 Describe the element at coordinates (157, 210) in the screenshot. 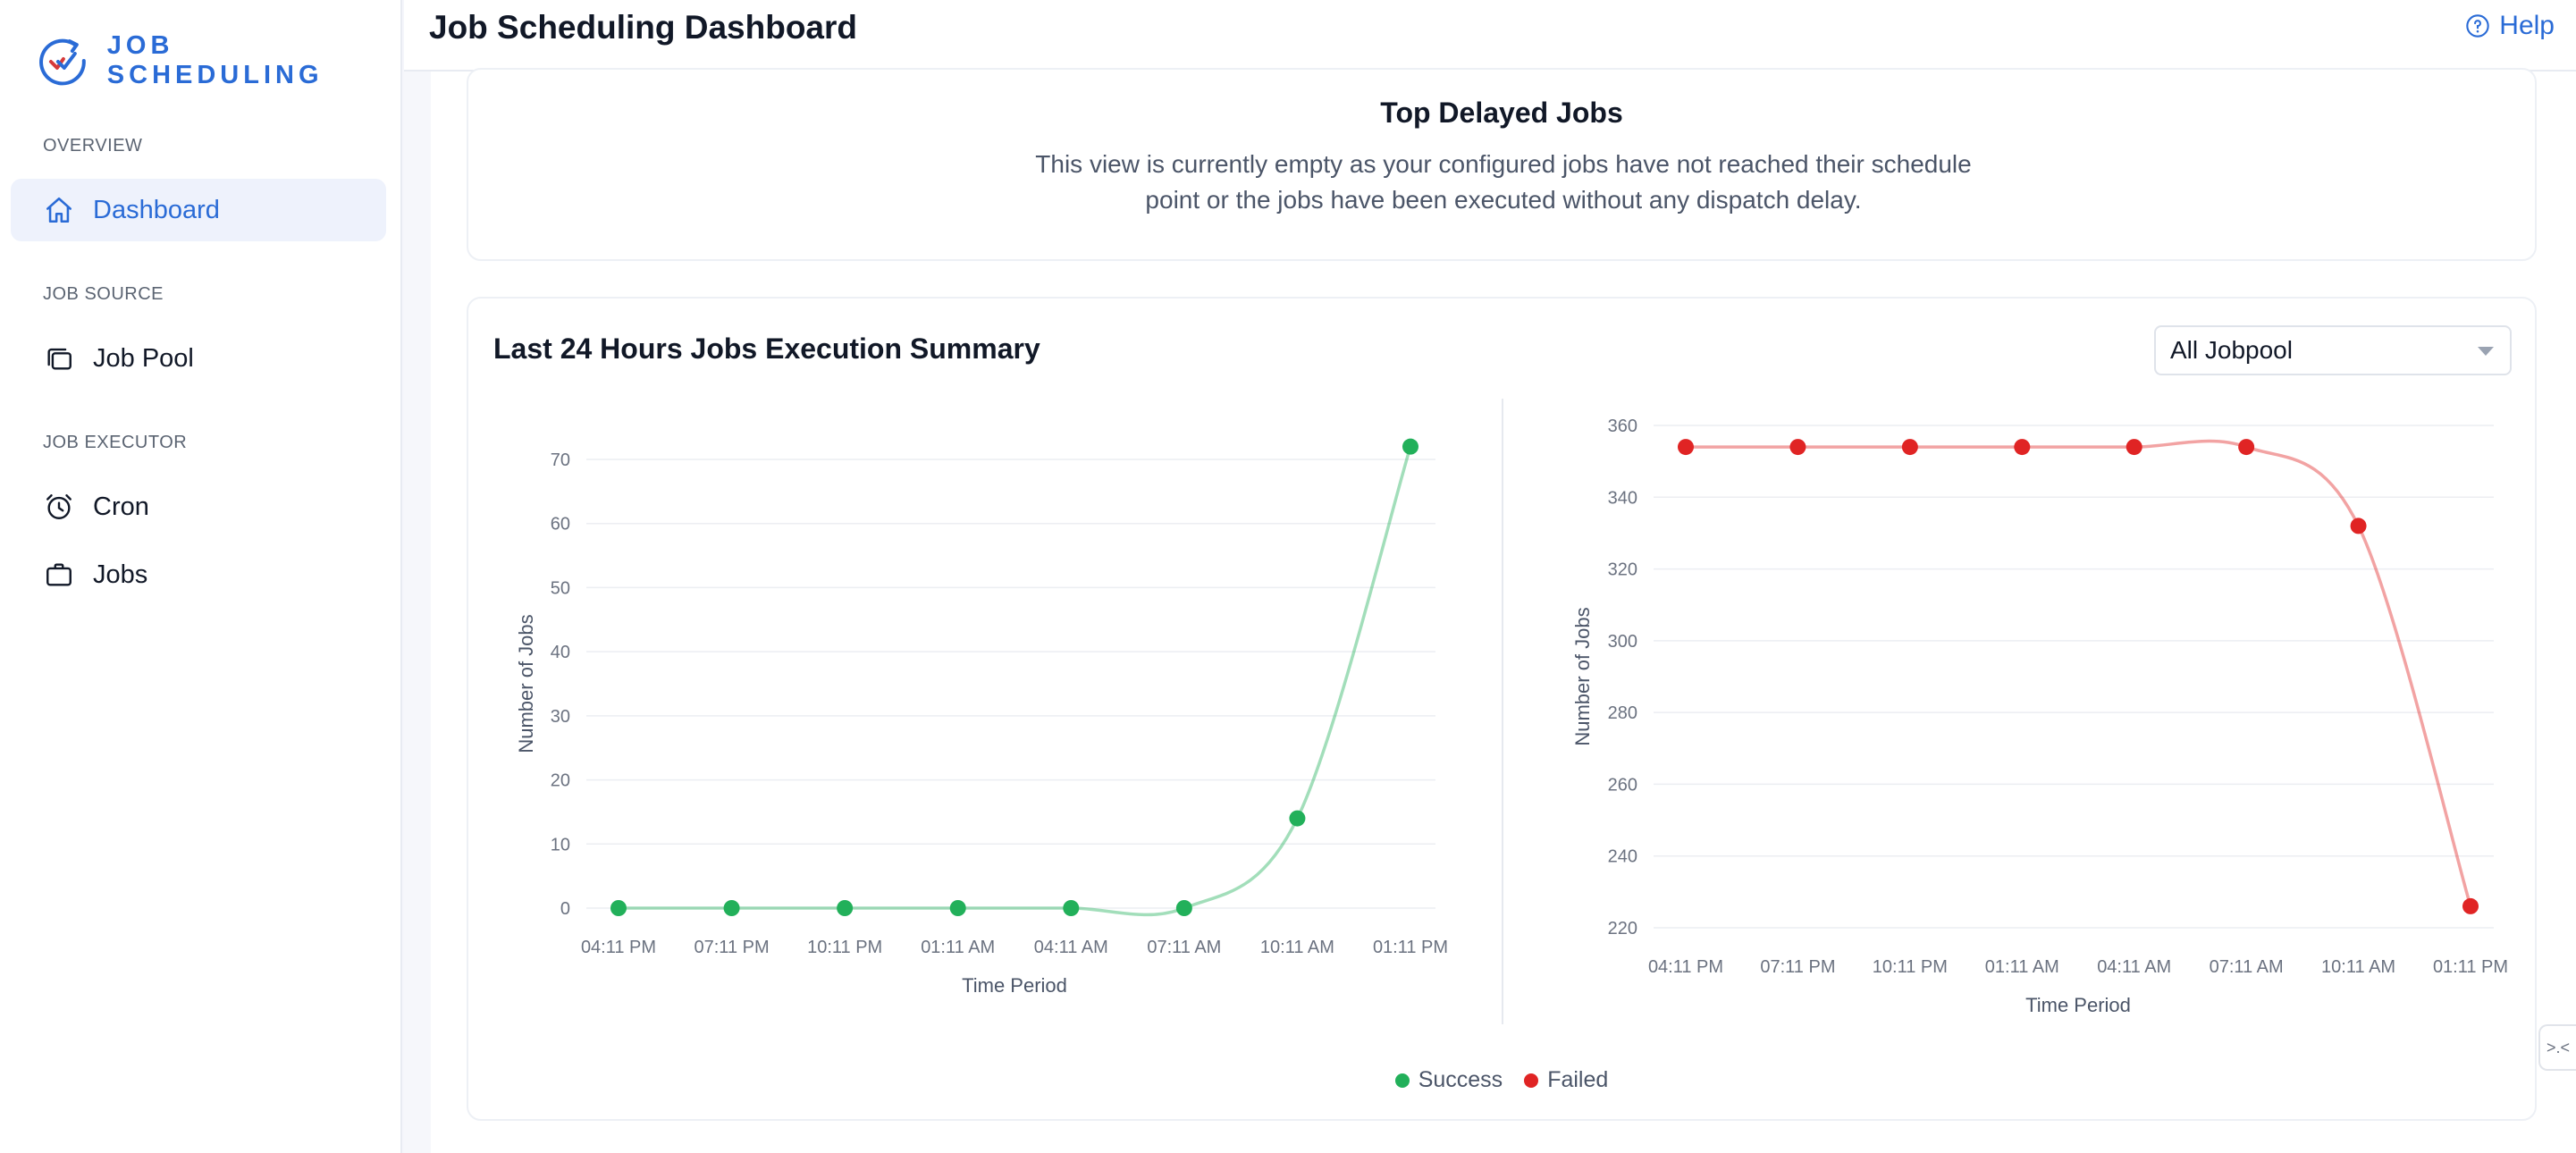

I see `sidebar-item-label: Dashboard` at that location.